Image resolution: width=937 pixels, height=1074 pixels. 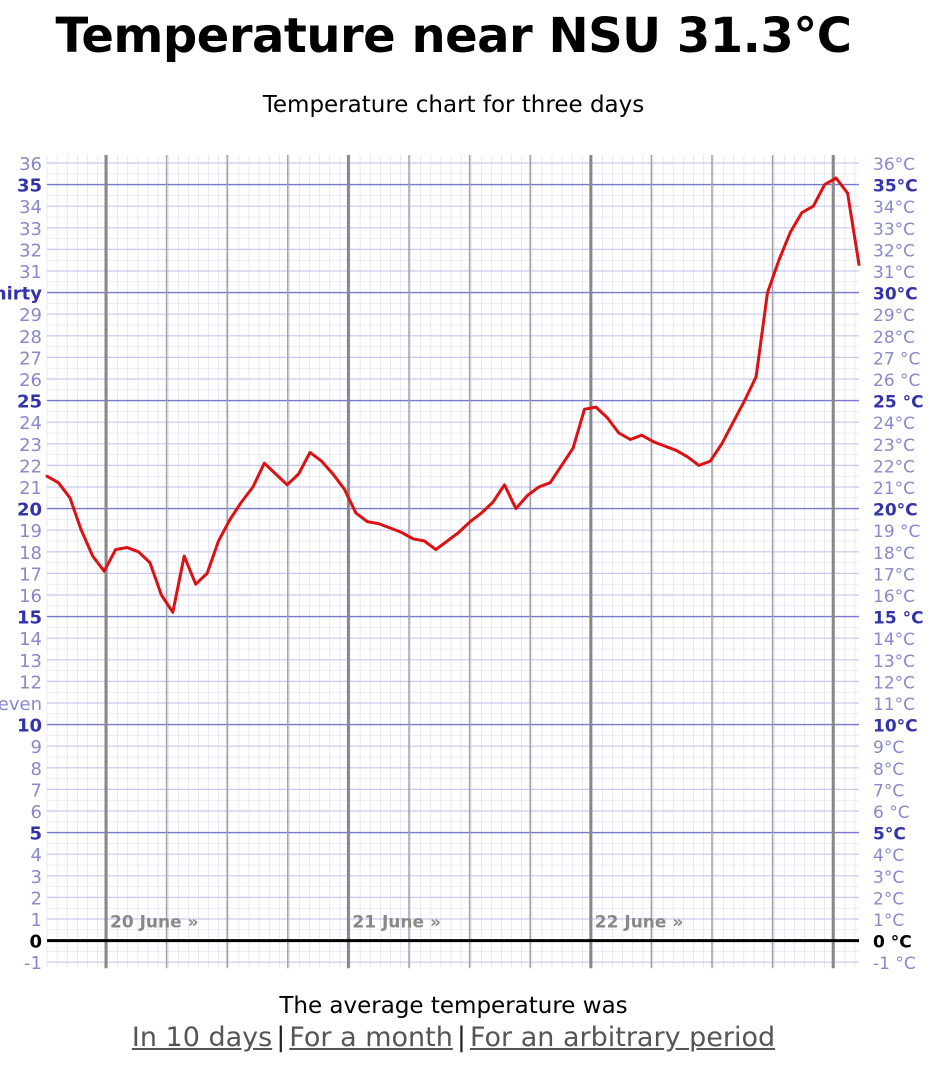 I want to click on chart-subtitle: Temperature chart for three days, so click(x=453, y=105).